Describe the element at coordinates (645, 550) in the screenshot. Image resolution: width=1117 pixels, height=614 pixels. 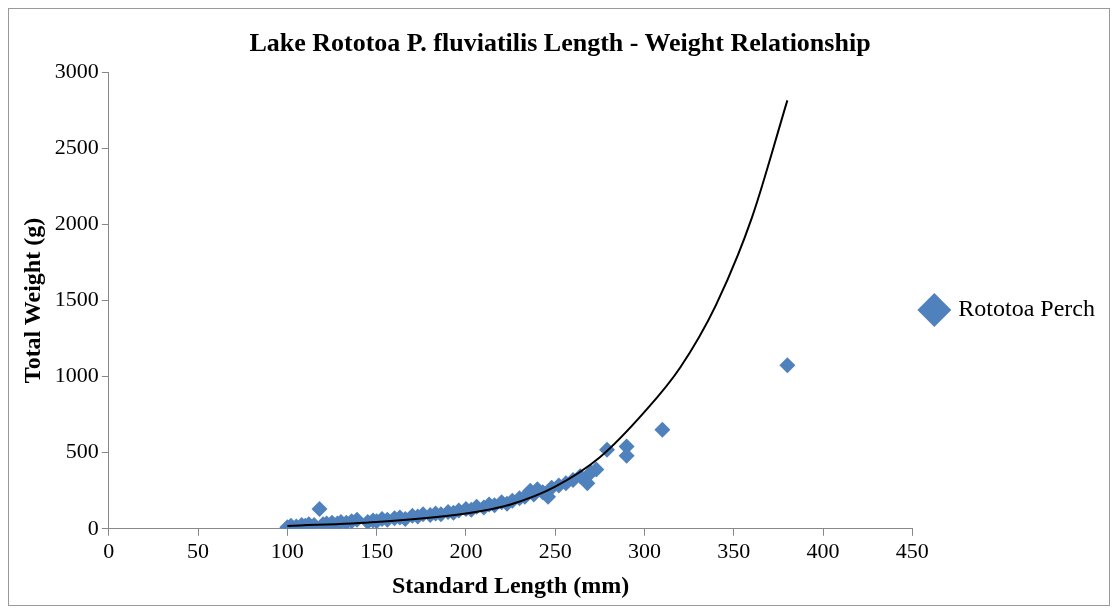
I see `x-tick-label: 300` at that location.